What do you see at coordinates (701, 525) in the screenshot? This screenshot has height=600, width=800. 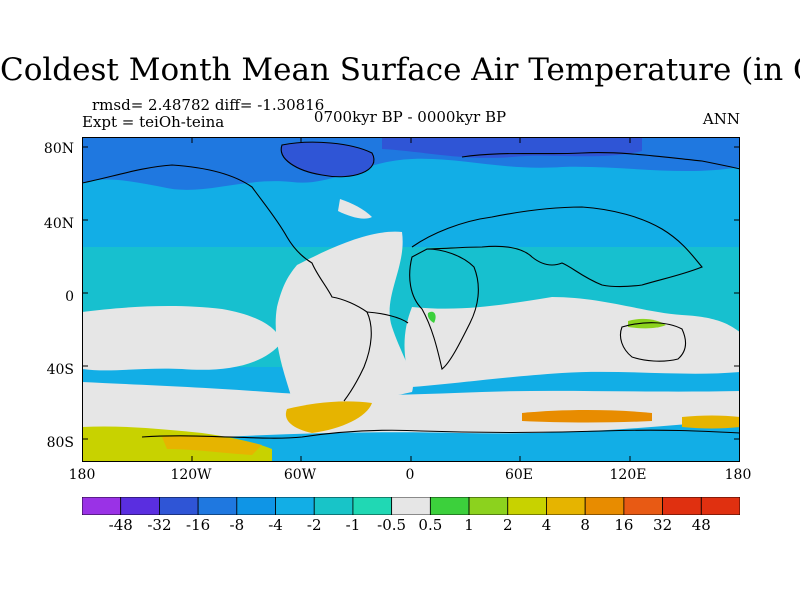 I see `colorbar-label: 48` at bounding box center [701, 525].